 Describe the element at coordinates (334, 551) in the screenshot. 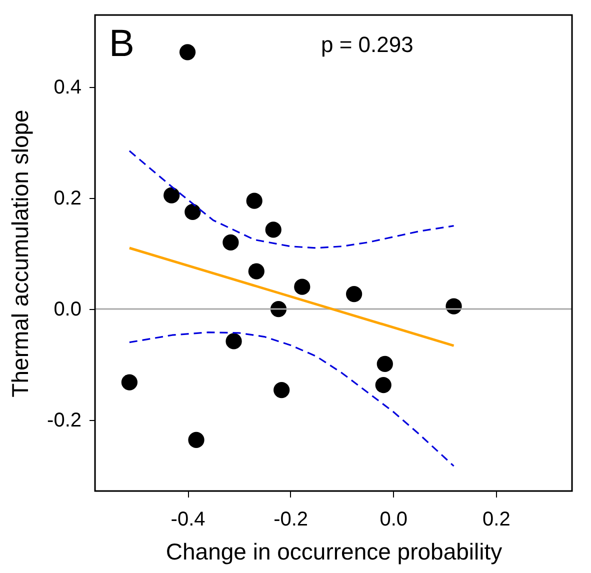

I see `x-axis-title: Change in occurrence probability` at that location.